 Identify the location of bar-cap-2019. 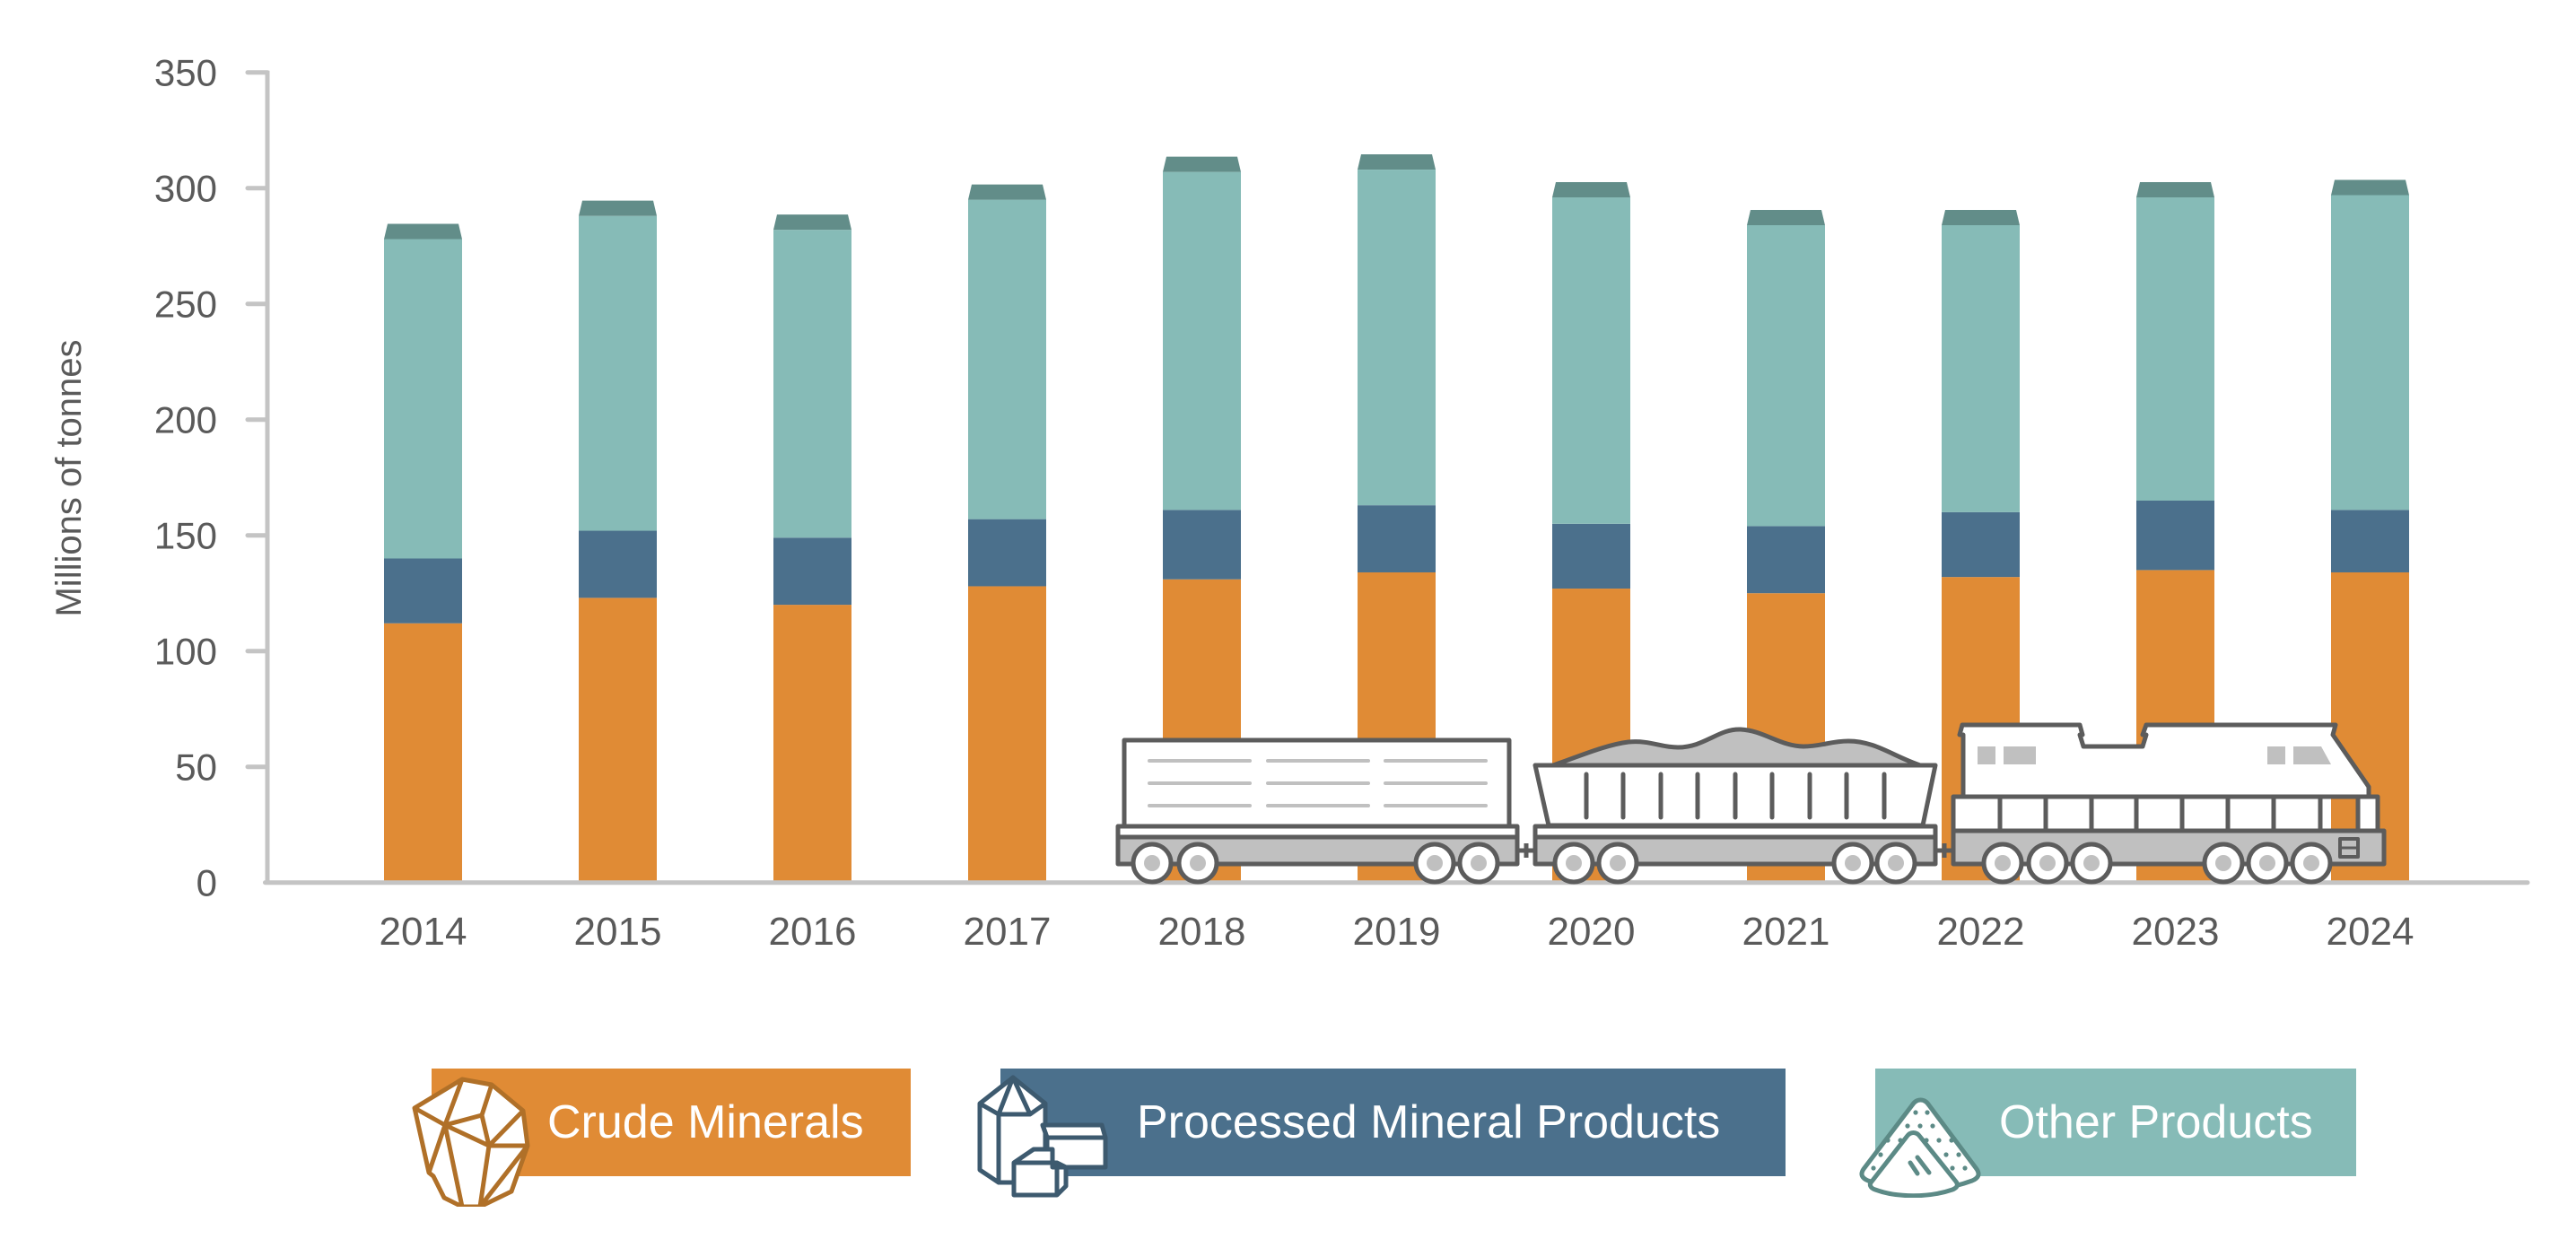
(1397, 162).